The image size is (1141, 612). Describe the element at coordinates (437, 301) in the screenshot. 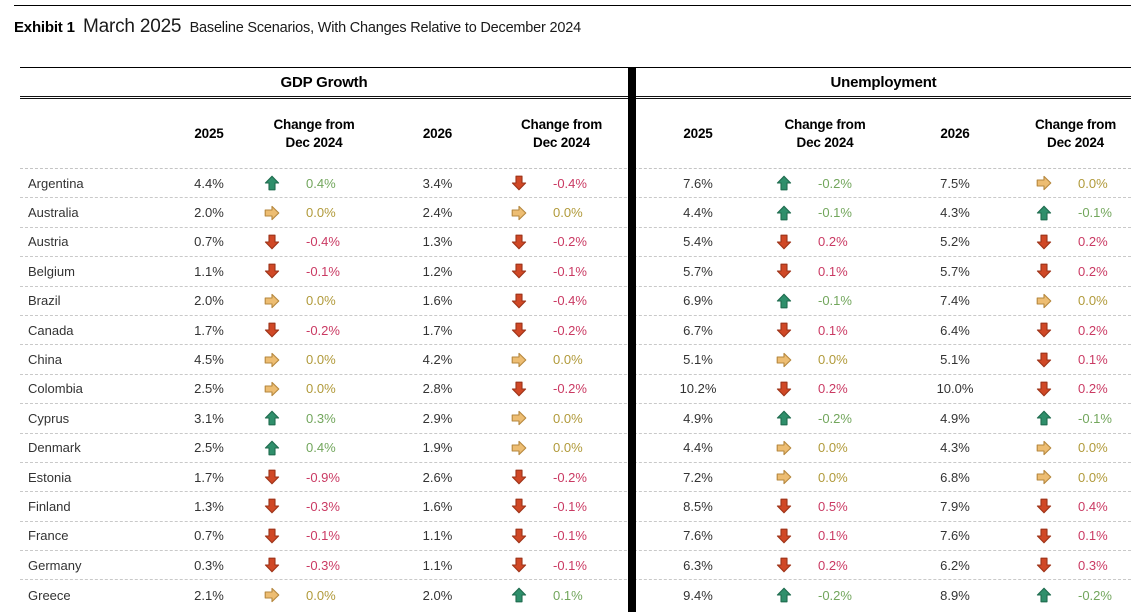

I see `gdp-2026-value: 1.6%` at that location.